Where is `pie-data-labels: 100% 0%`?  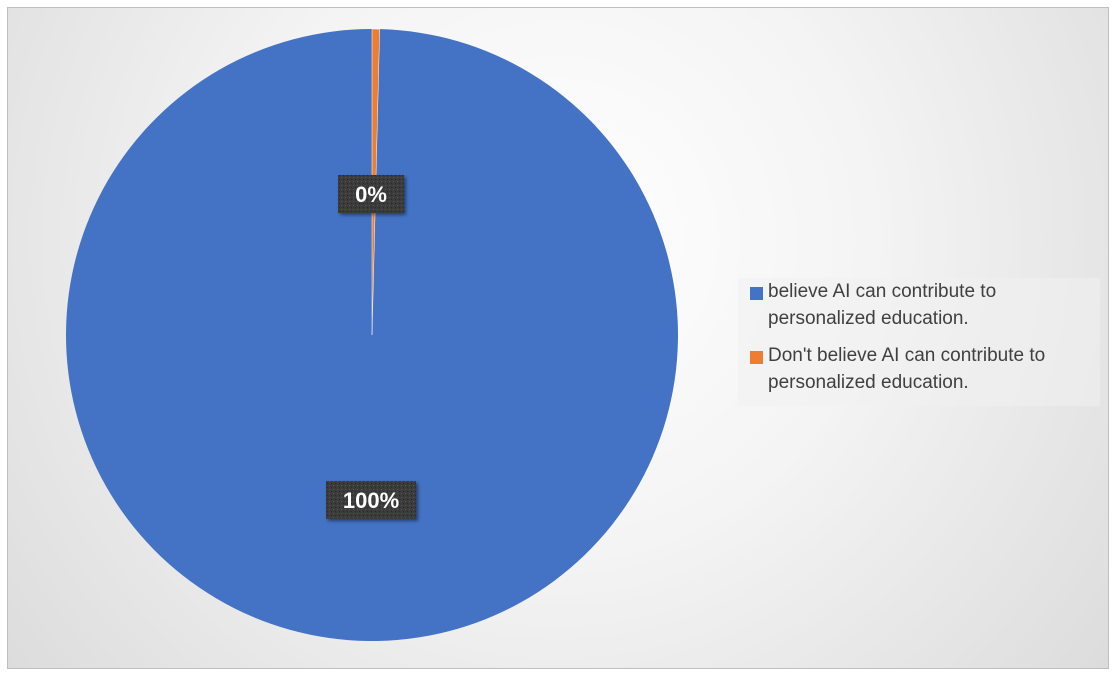
pie-data-labels: 100% 0% is located at coordinates (371, 347).